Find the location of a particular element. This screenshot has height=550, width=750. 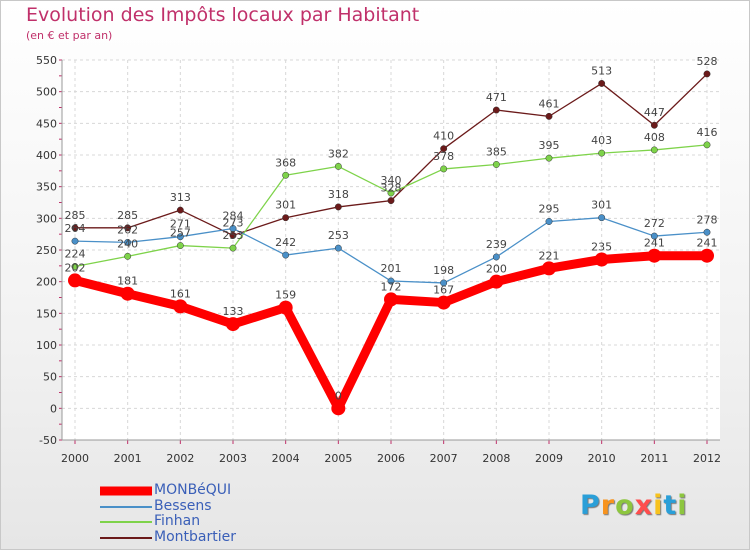

y-tick-label: 550 is located at coordinates (46, 60).